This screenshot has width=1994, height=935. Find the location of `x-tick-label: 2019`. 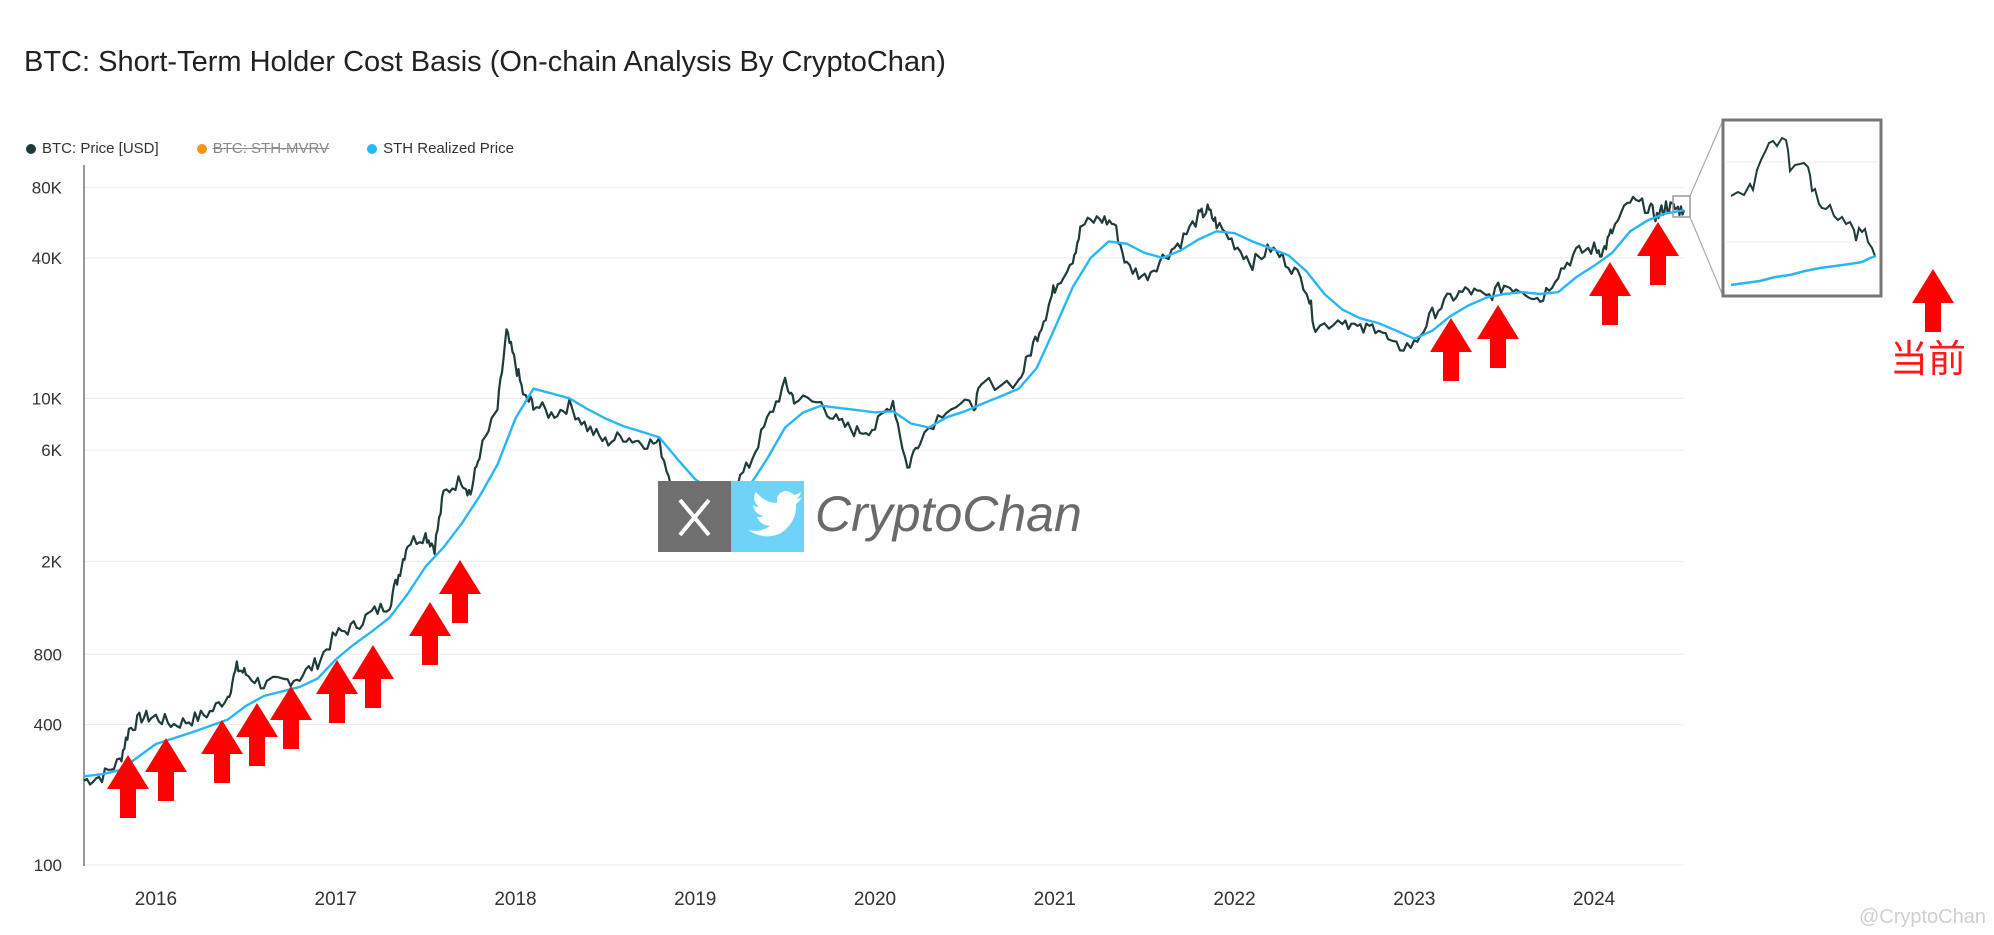

x-tick-label: 2019 is located at coordinates (695, 899).